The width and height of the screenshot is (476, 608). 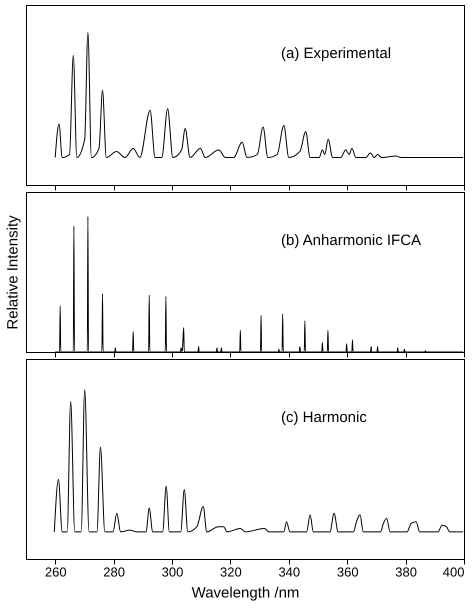 I want to click on x-tick-label: 320, so click(x=231, y=572).